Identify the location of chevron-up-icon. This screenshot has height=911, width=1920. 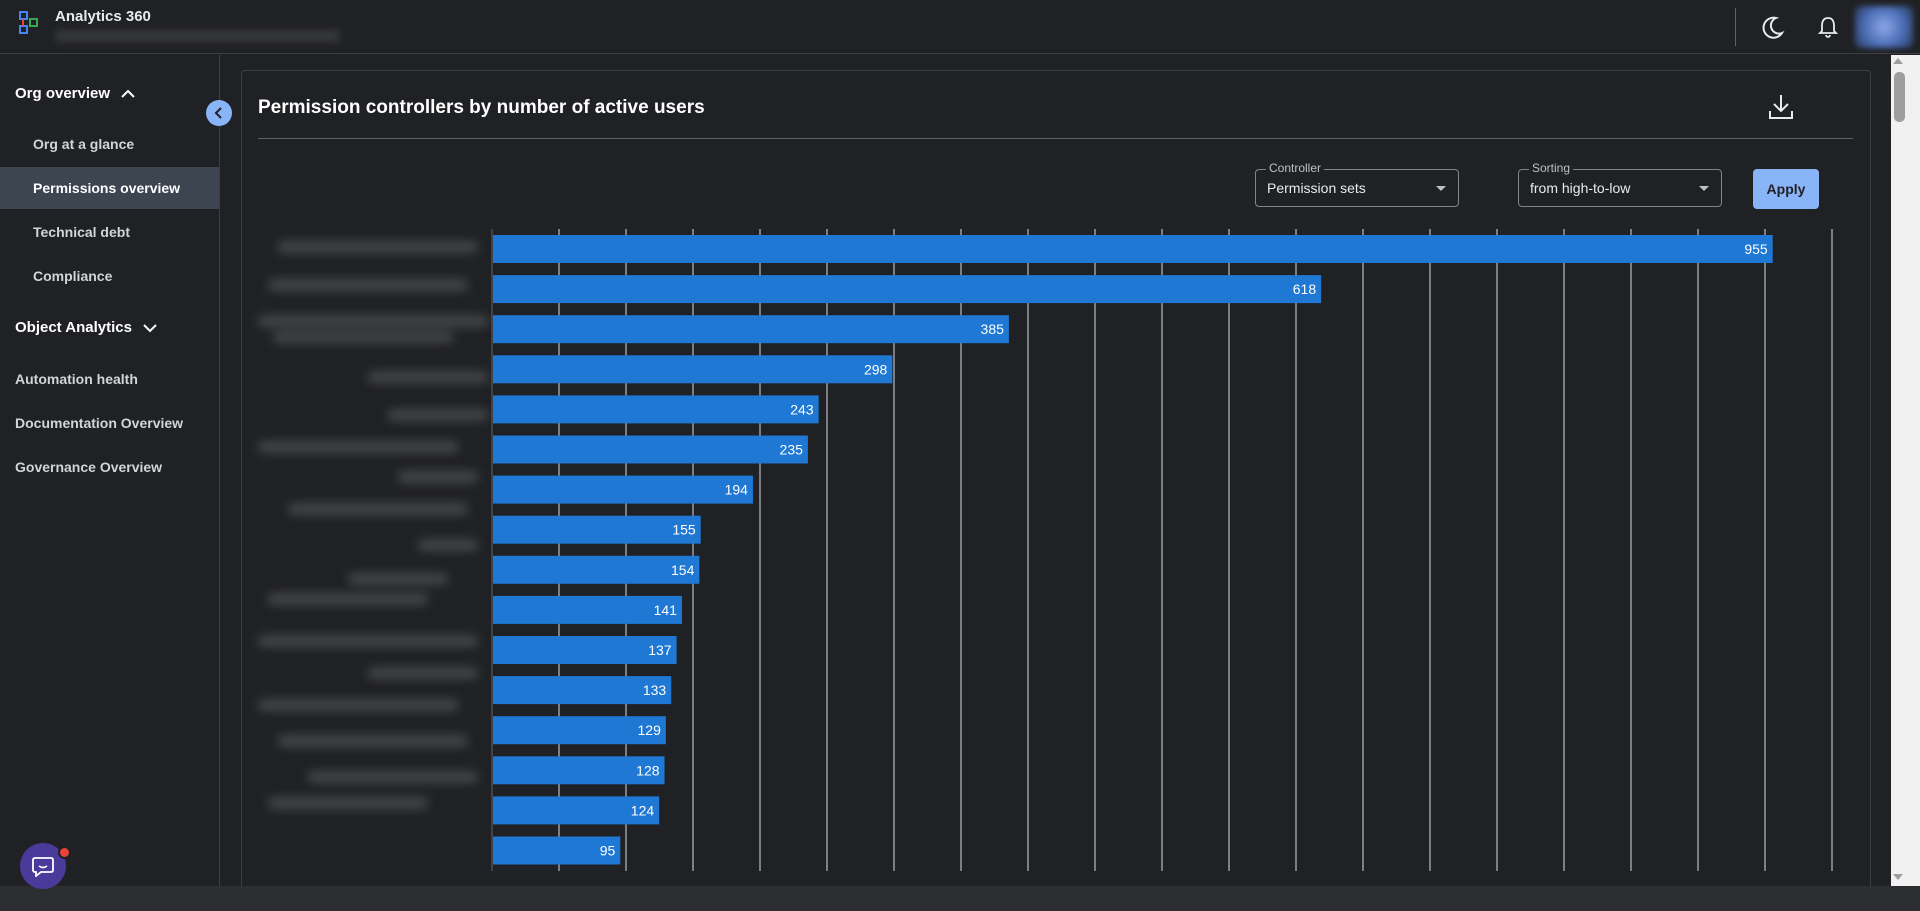
(128, 93).